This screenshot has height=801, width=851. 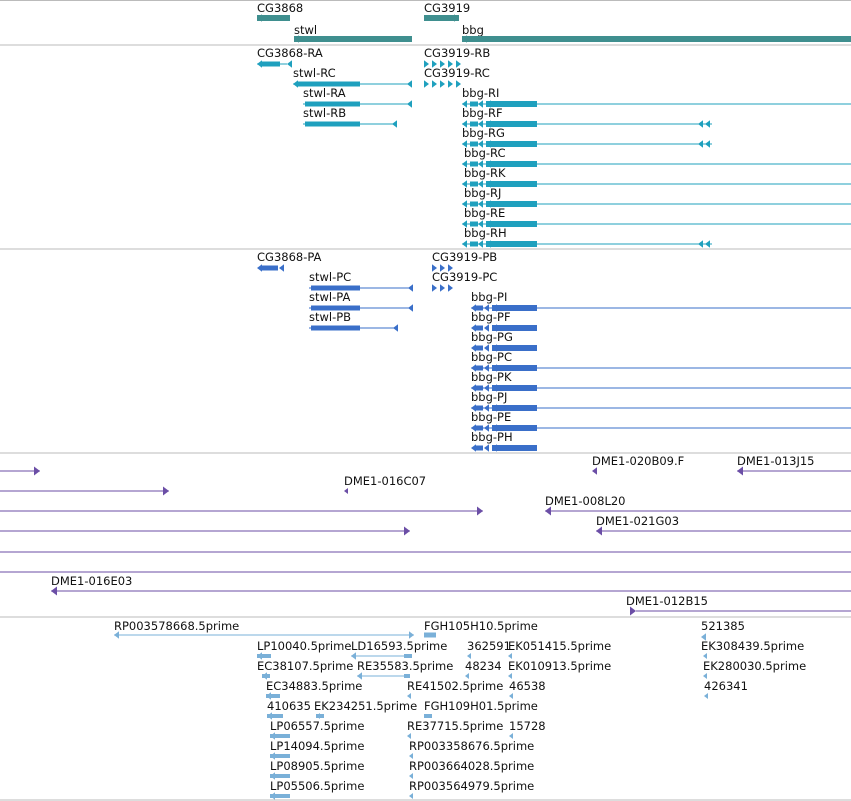 I want to click on est-label: RE41502.5prime, so click(x=455, y=686).